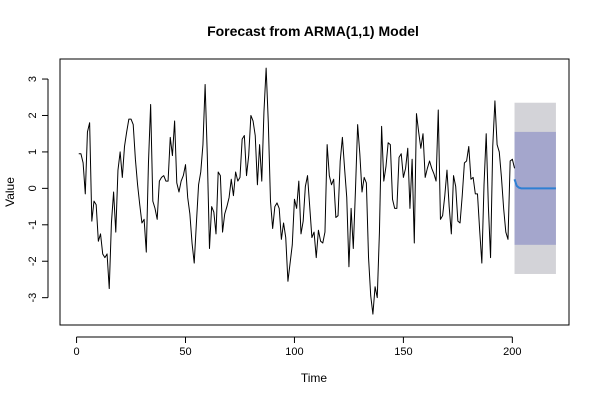  What do you see at coordinates (33, 79) in the screenshot?
I see `y-tick-label: 3` at bounding box center [33, 79].